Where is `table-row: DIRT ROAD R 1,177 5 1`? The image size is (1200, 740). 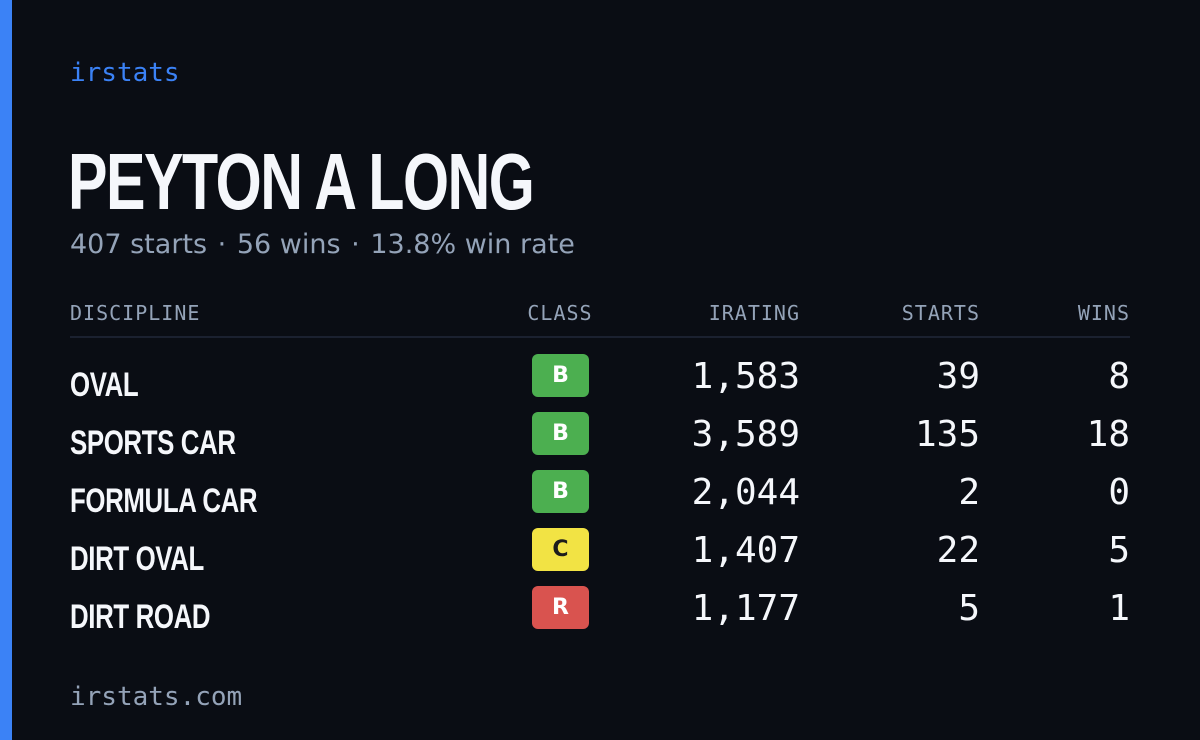 table-row: DIRT ROAD R 1,177 5 1 is located at coordinates (600, 613).